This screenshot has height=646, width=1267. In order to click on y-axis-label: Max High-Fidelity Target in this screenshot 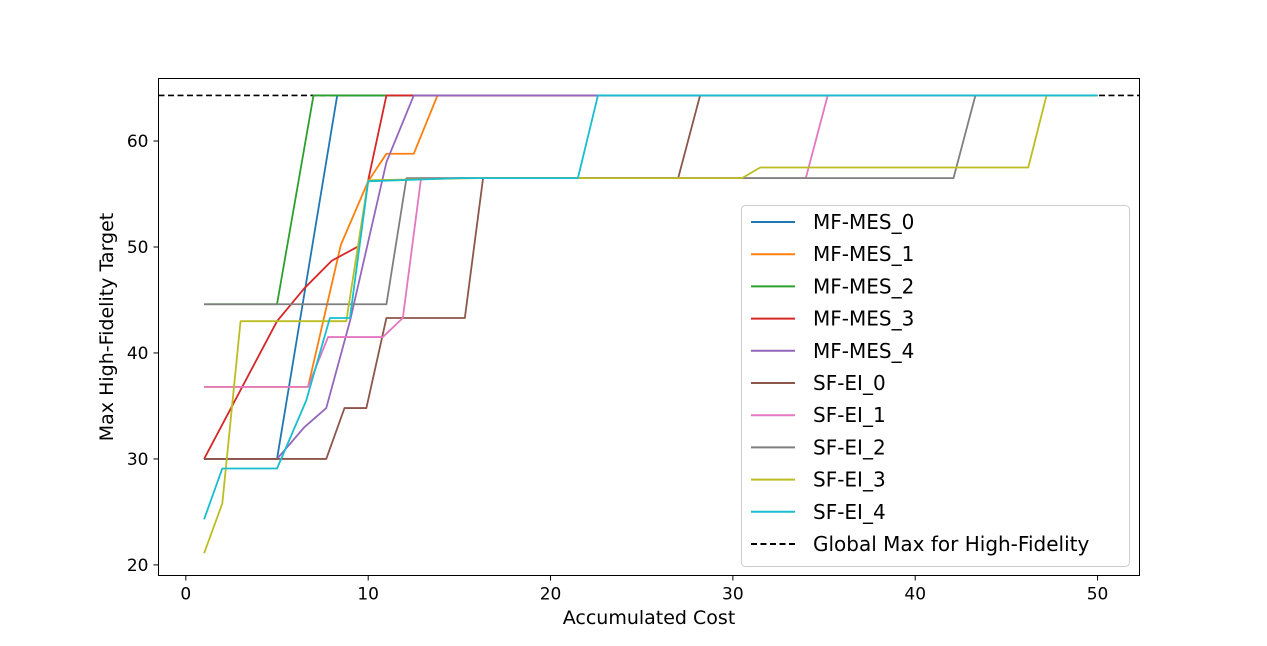, I will do `click(107, 327)`.